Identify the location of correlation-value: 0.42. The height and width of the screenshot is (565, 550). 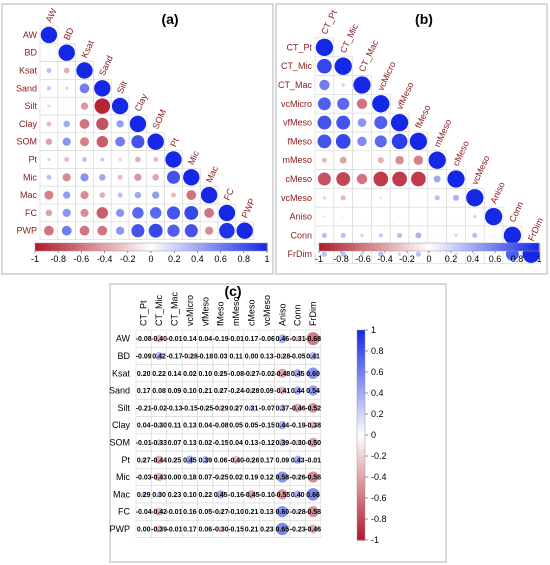
(159, 356).